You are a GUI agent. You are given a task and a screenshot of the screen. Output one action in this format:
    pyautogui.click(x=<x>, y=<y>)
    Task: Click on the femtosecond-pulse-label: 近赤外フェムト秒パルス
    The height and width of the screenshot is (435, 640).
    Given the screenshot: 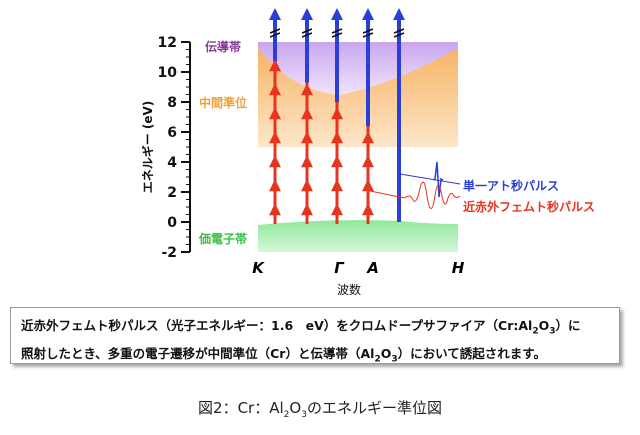 What is the action you would take?
    pyautogui.click(x=529, y=206)
    